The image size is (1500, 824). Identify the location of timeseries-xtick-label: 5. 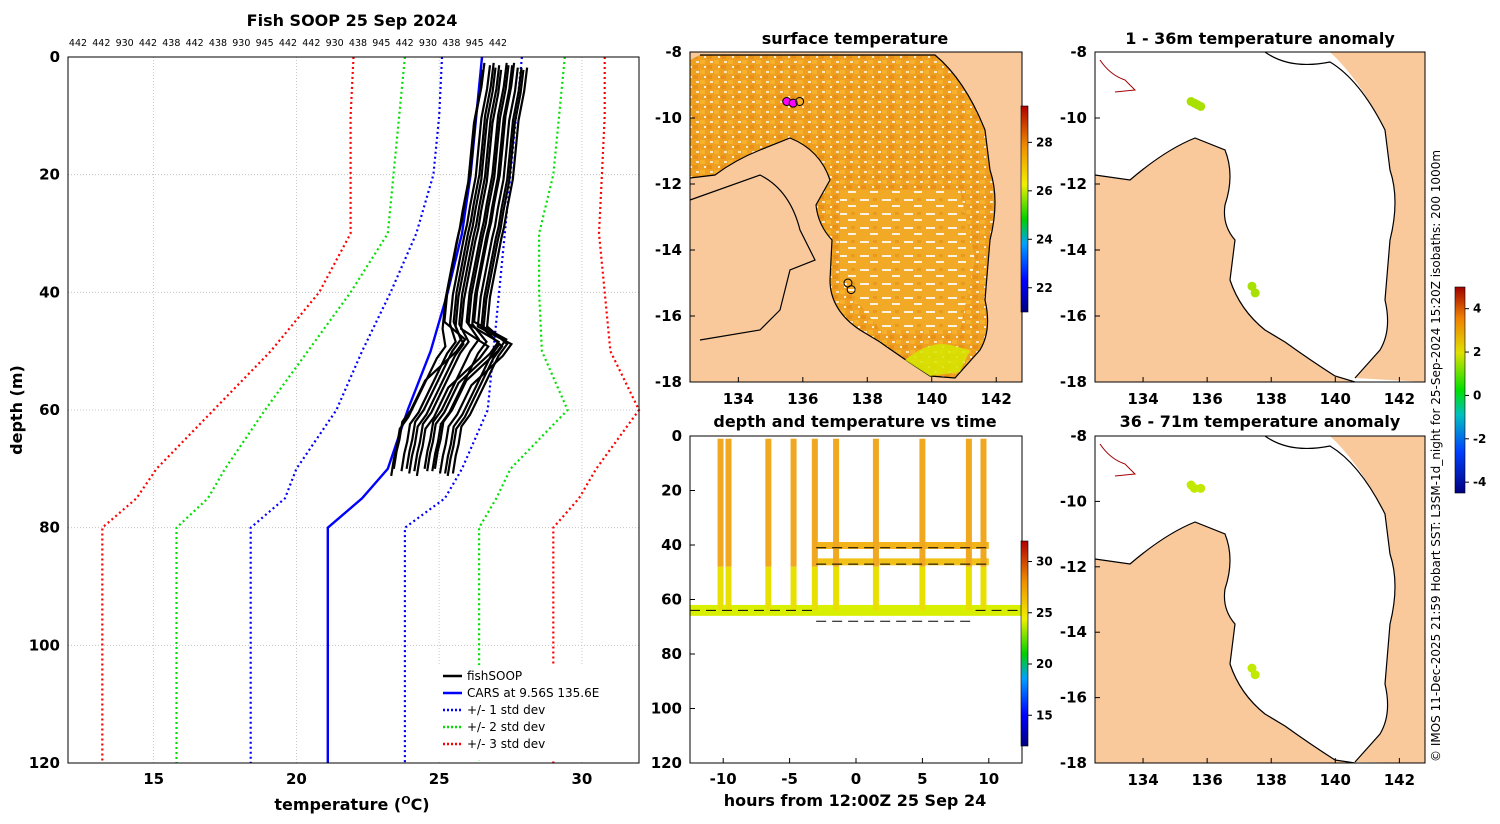
(922, 779).